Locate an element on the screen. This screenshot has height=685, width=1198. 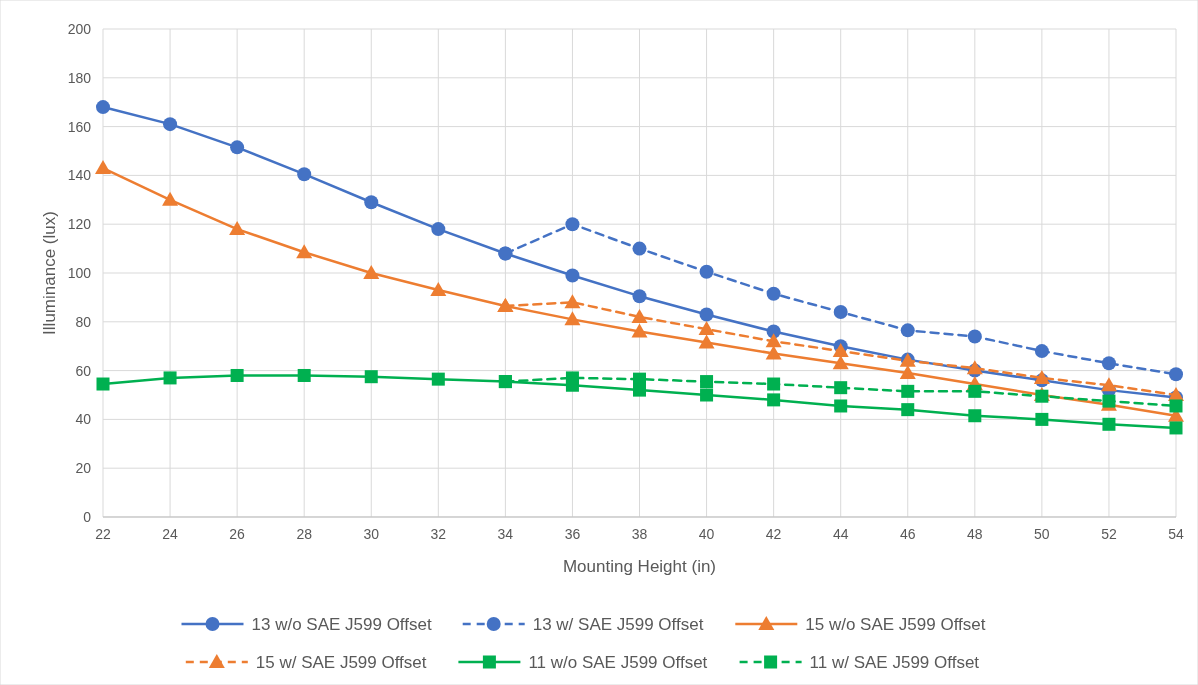
x-tick-label: 22 is located at coordinates (103, 534).